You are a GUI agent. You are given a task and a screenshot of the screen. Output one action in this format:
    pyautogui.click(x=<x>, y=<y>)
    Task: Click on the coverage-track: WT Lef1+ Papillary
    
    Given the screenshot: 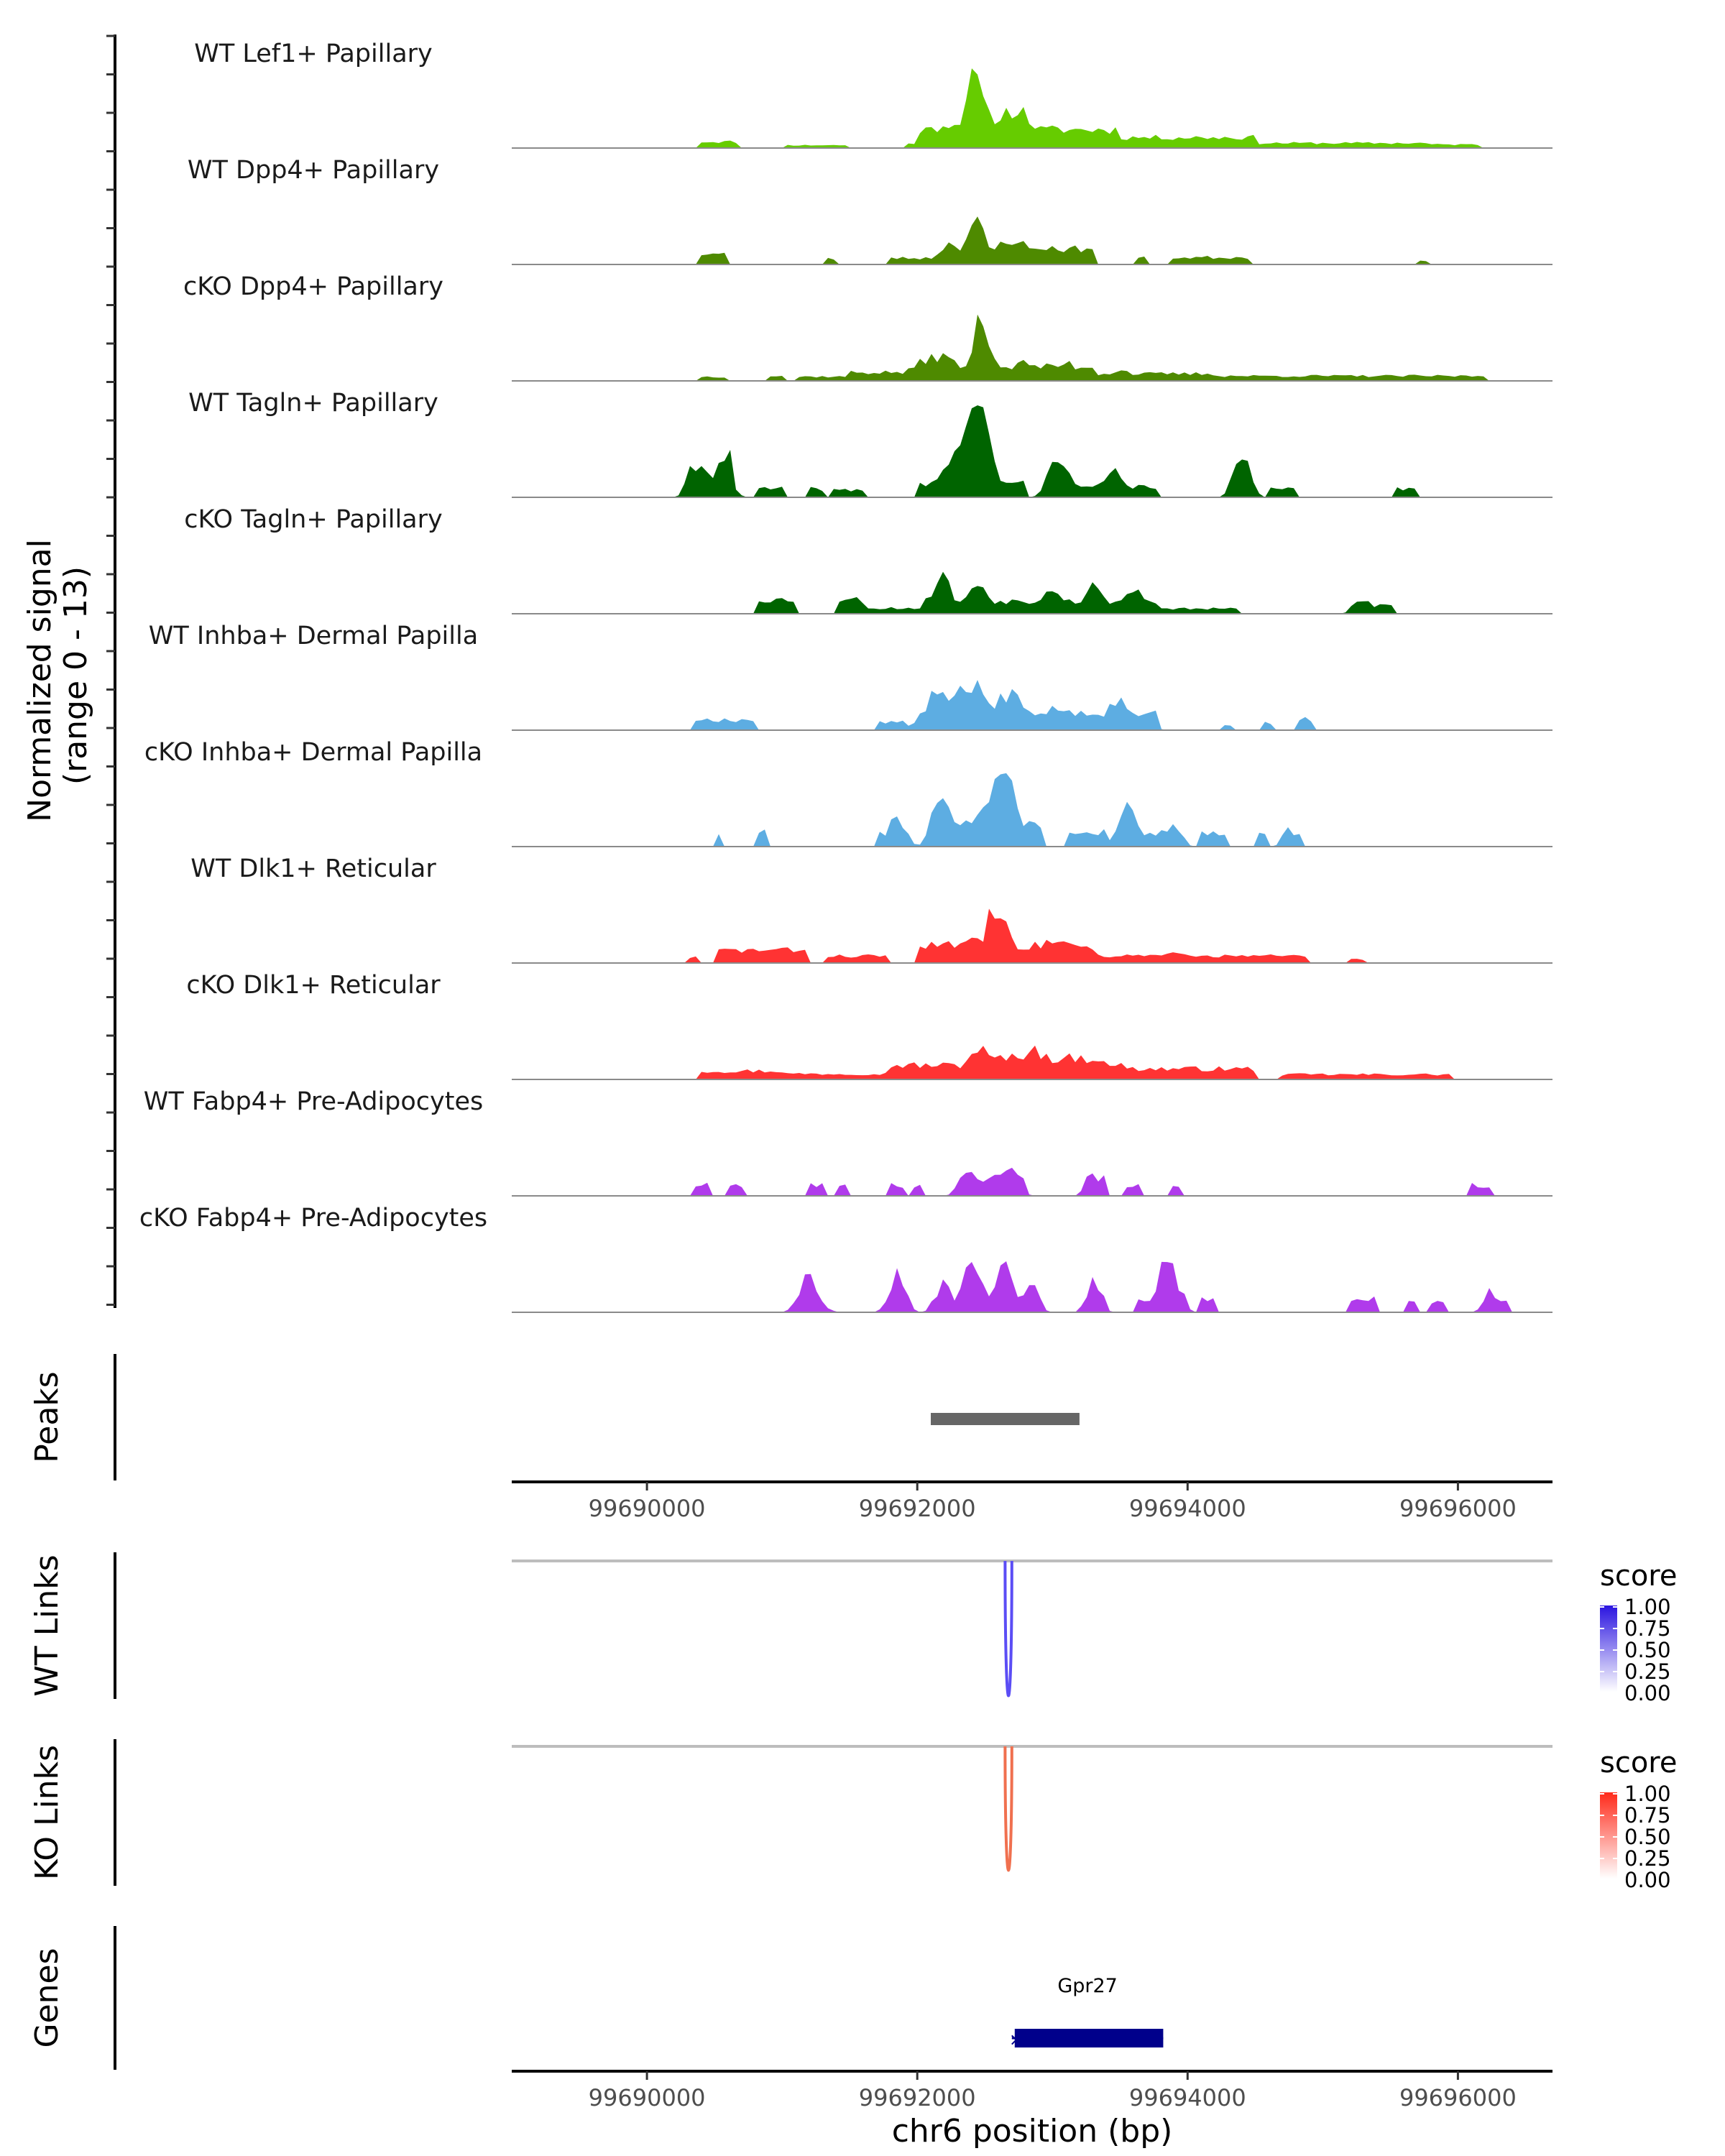 What is the action you would take?
    pyautogui.click(x=873, y=94)
    